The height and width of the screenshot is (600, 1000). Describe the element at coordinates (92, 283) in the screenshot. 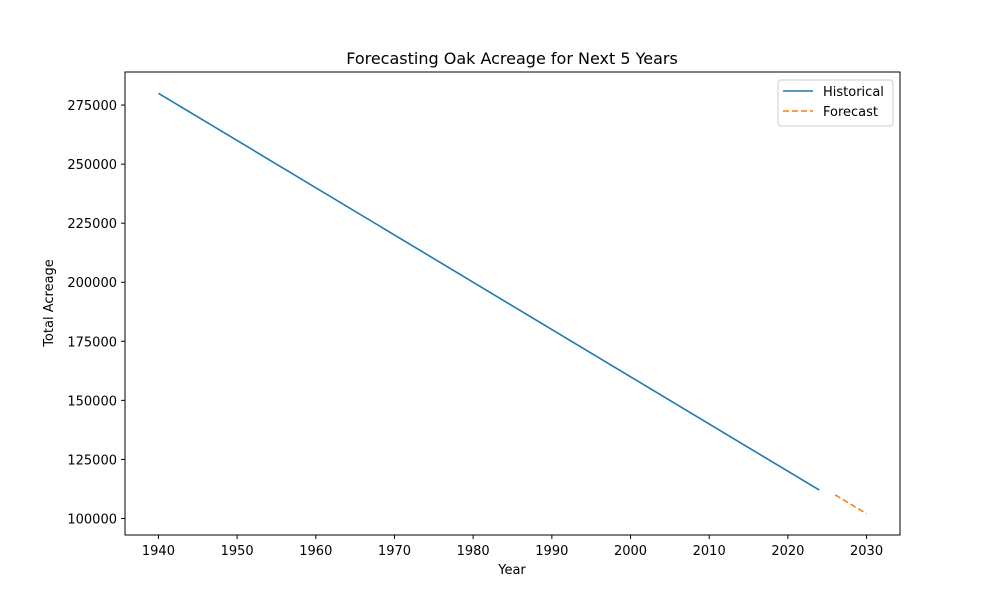

I see `y-tick-label: 200000` at that location.